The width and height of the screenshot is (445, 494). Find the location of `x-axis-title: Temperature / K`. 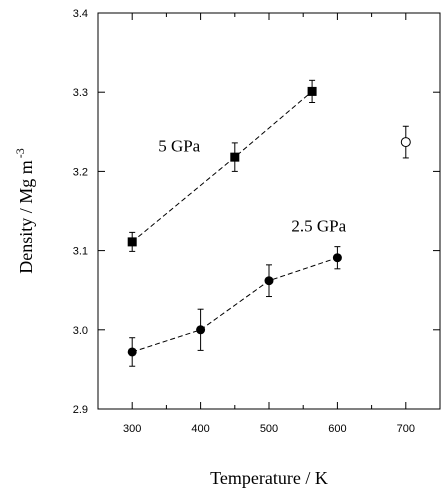

x-axis-title: Temperature / K is located at coordinates (269, 478).